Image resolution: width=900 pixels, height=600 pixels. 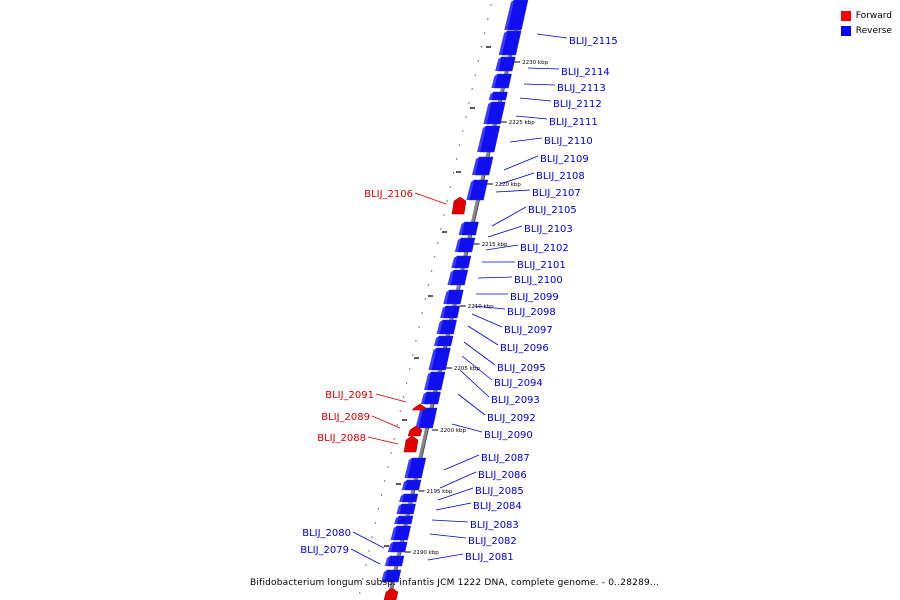 I want to click on gene-label-reverse: BLIJ_2083, so click(x=494, y=525).